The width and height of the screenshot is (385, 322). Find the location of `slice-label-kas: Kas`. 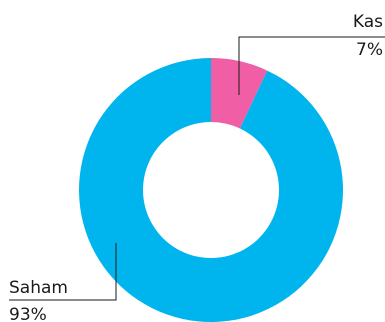

slice-label-kas: Kas is located at coordinates (368, 22).